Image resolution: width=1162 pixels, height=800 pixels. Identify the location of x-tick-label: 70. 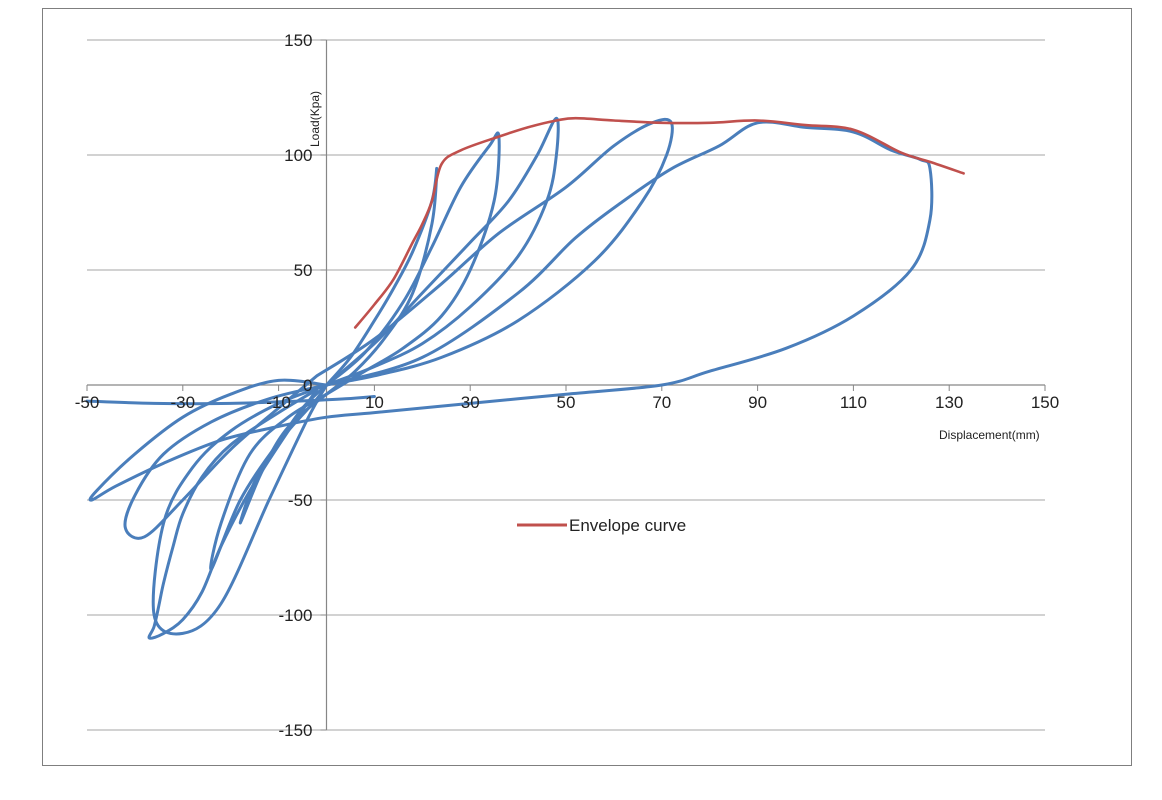
(661, 402).